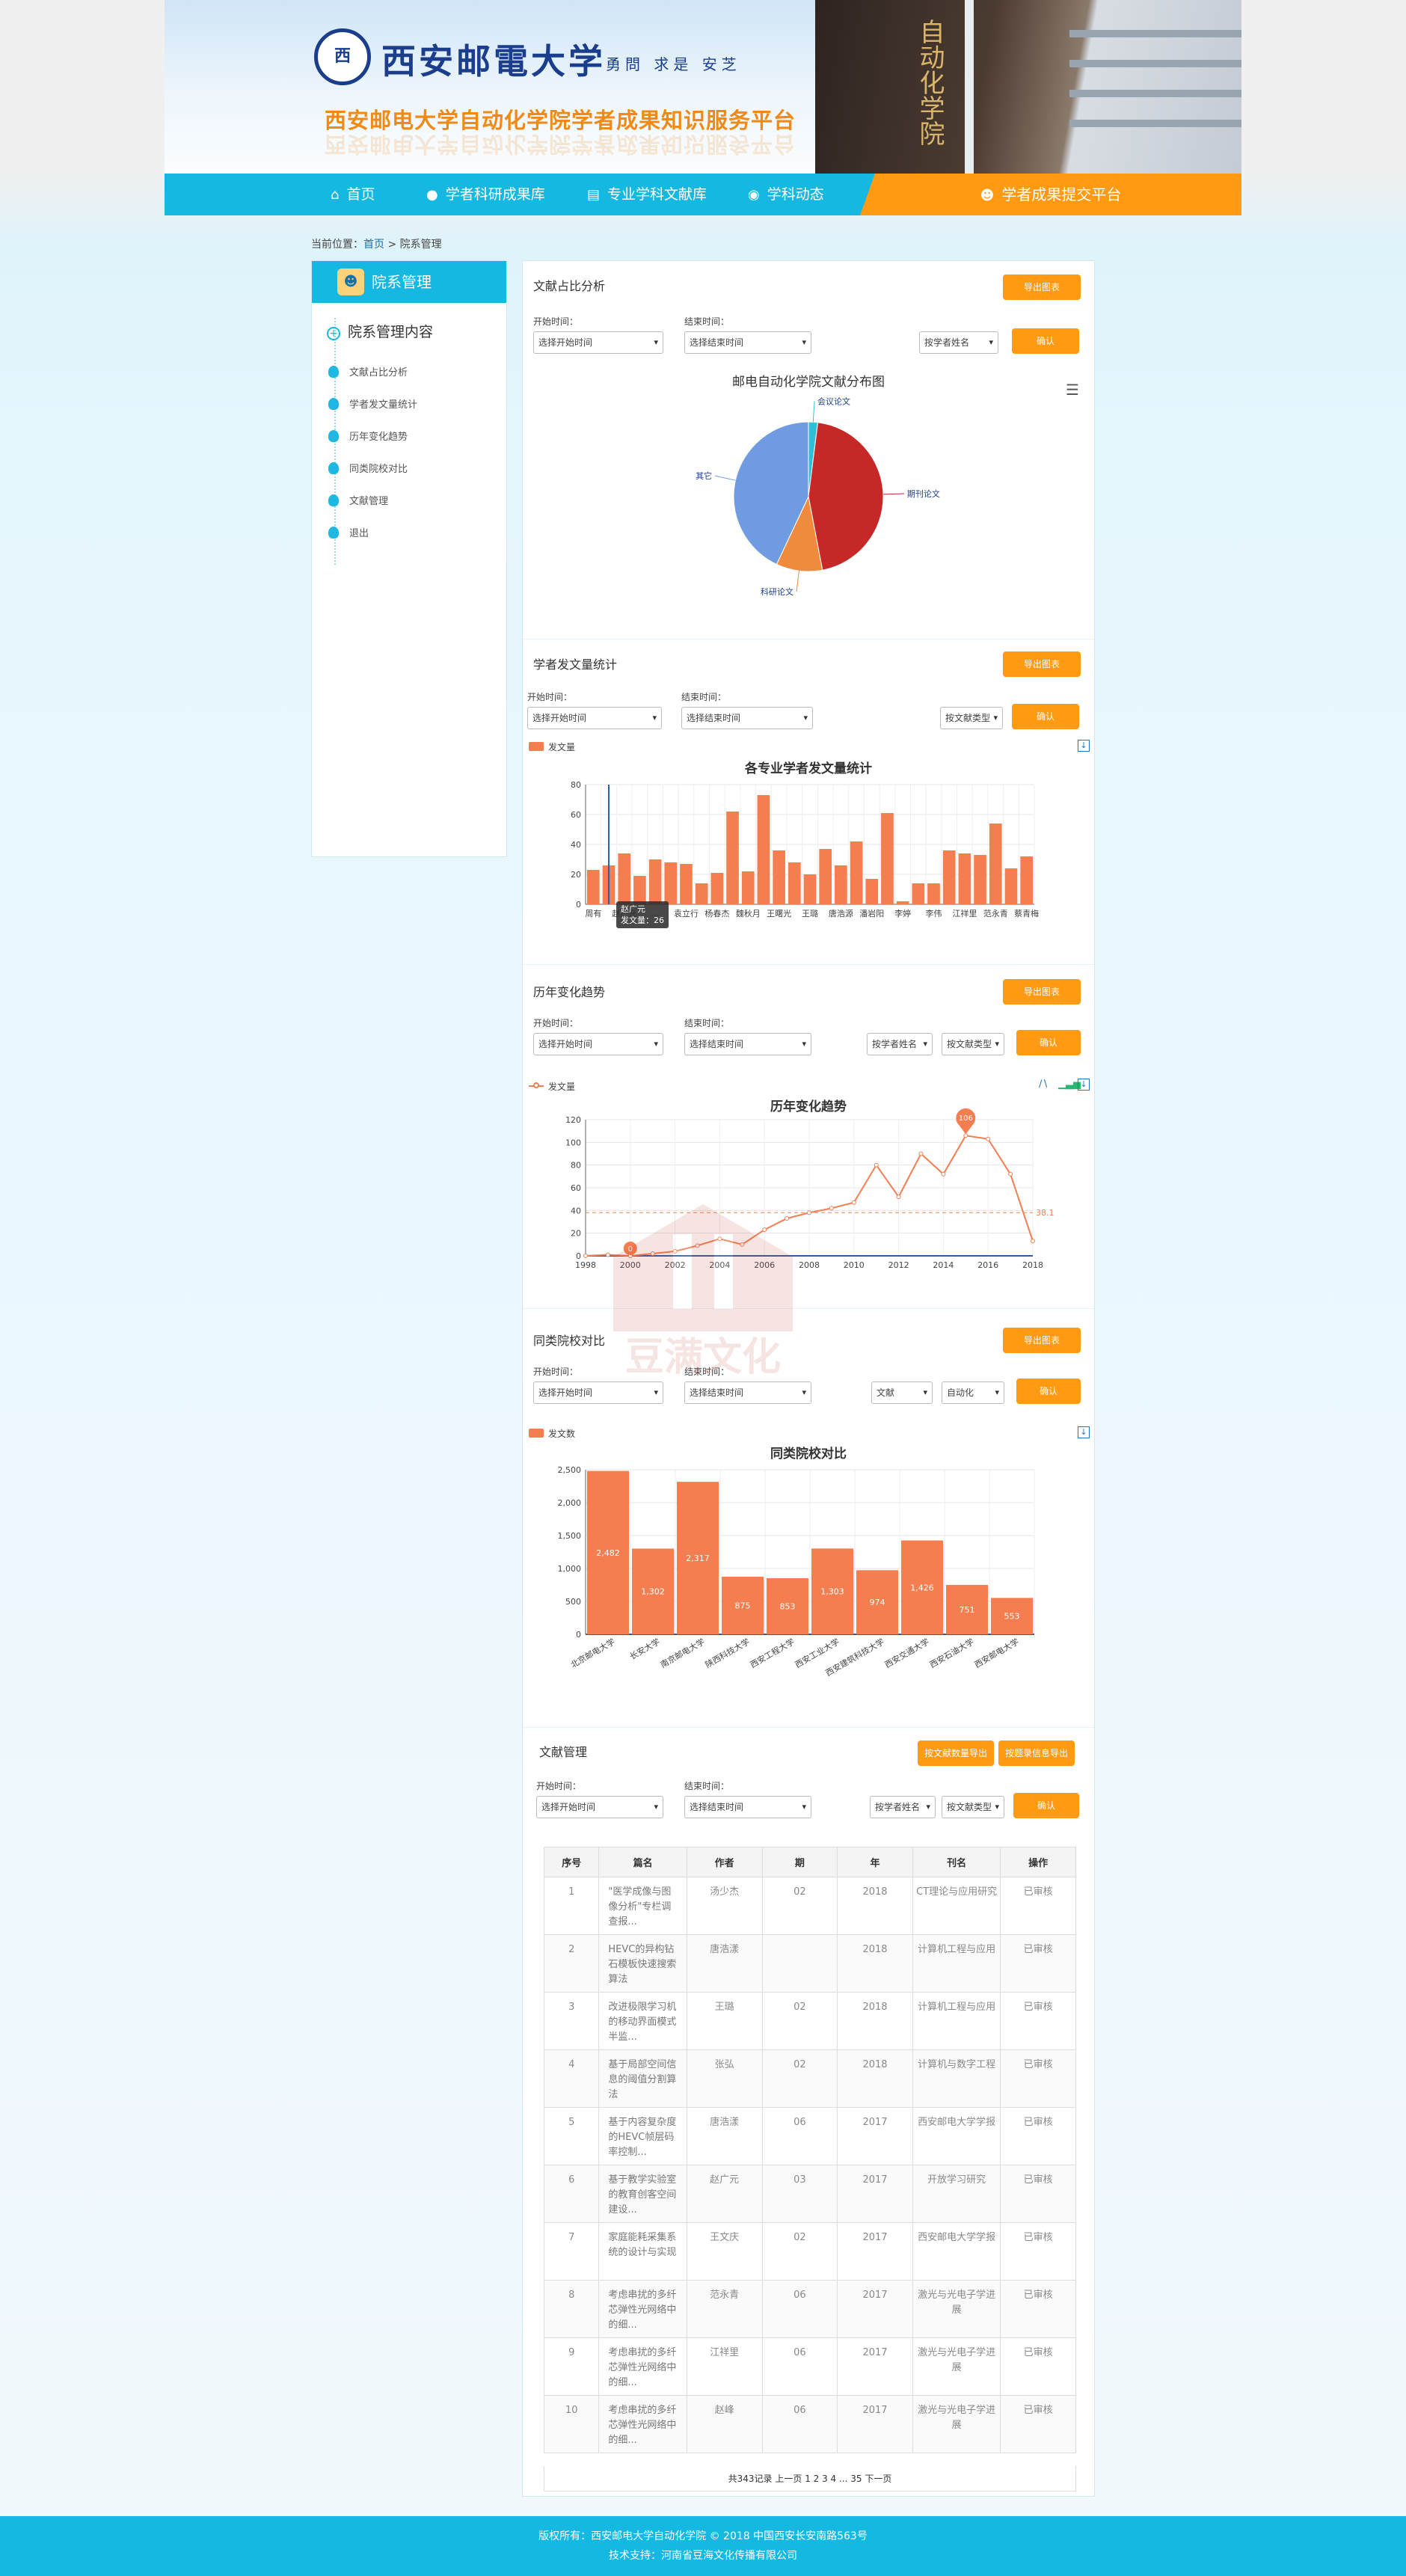 This screenshot has height=2576, width=1406. Describe the element at coordinates (956, 1753) in the screenshot. I see `export-by-count-button: 按文献数量导出` at that location.